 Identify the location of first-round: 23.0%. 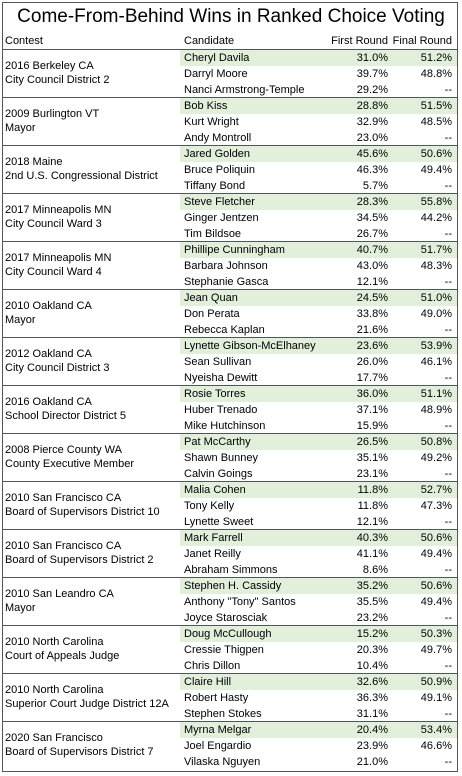
(372, 138).